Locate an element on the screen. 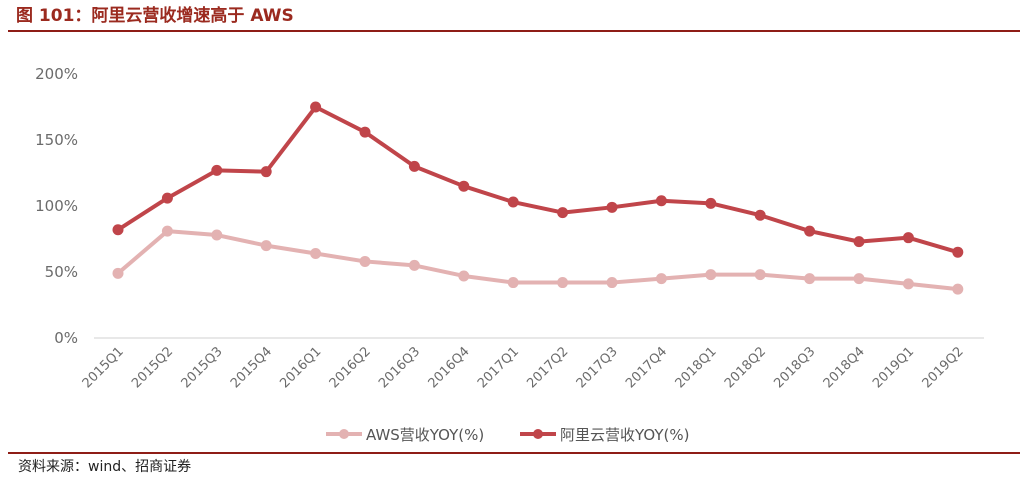 This screenshot has width=1024, height=482. series-aws is located at coordinates (538, 260).